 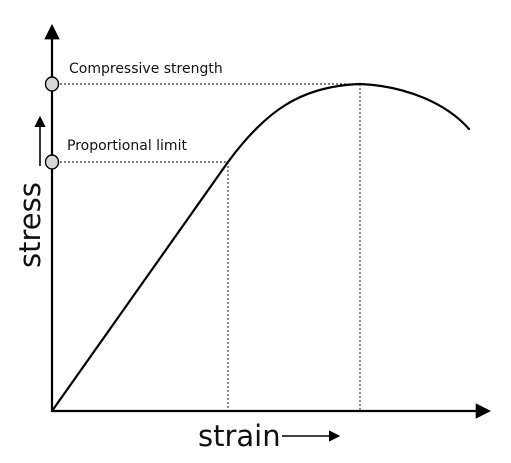 I want to click on y-axis-title: stress, so click(x=30, y=225).